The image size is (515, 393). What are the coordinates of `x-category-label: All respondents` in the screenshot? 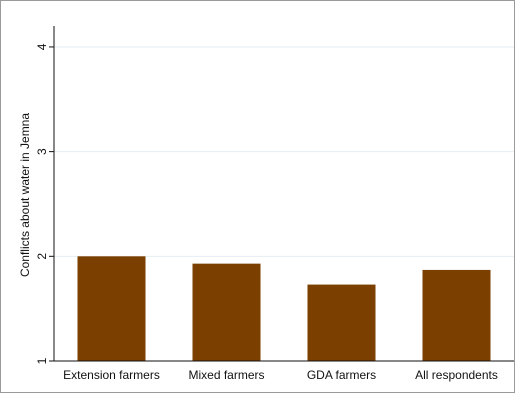 It's located at (456, 375).